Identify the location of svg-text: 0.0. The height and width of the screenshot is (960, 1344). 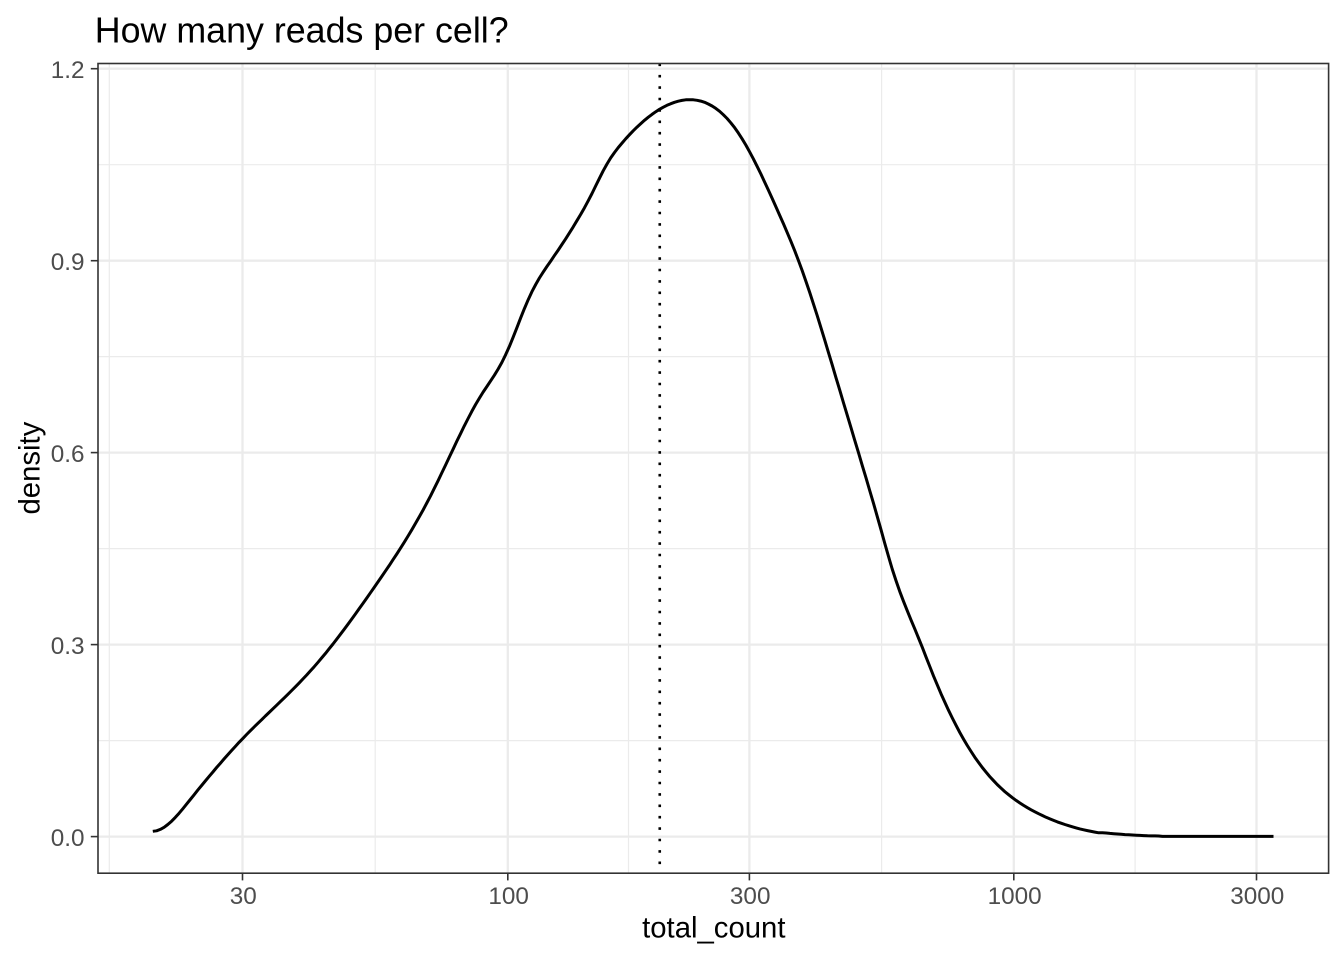
(68, 838).